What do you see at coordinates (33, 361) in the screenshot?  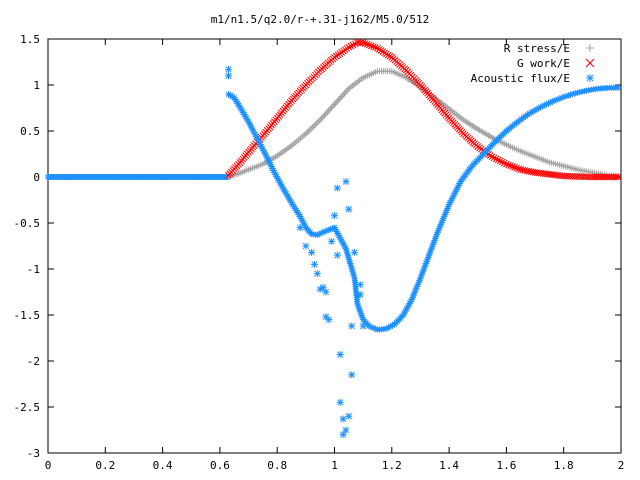 I see `y-tick-label: -2` at bounding box center [33, 361].